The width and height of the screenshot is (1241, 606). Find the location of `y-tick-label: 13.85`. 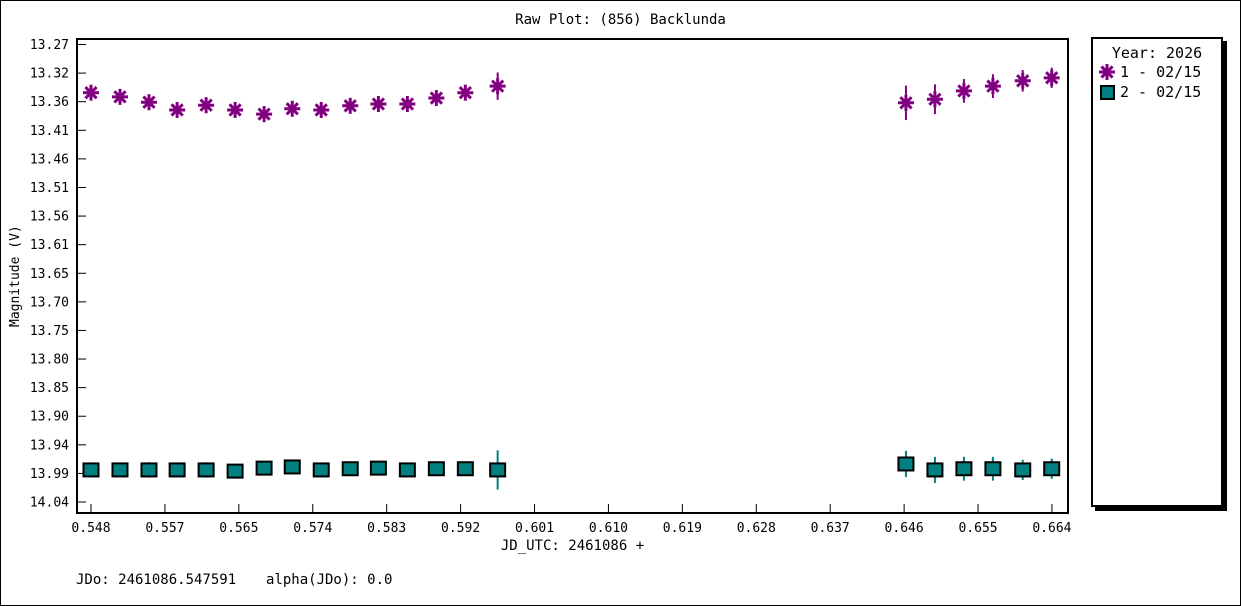

y-tick-label: 13.85 is located at coordinates (49, 388).